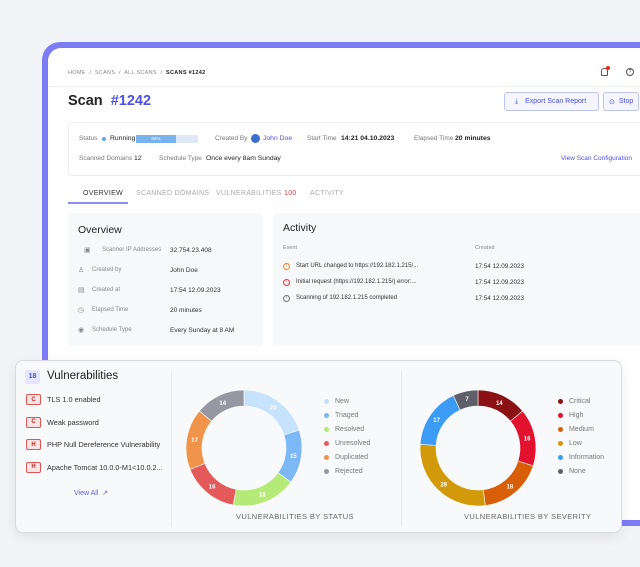  I want to click on legend-label: New, so click(342, 401).